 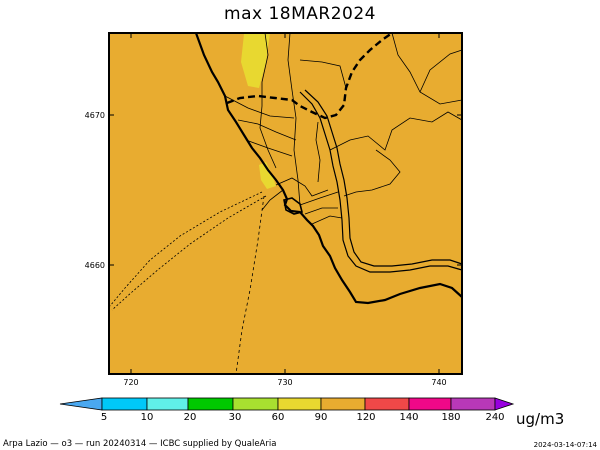 I want to click on urban-area, so click(x=293, y=206).